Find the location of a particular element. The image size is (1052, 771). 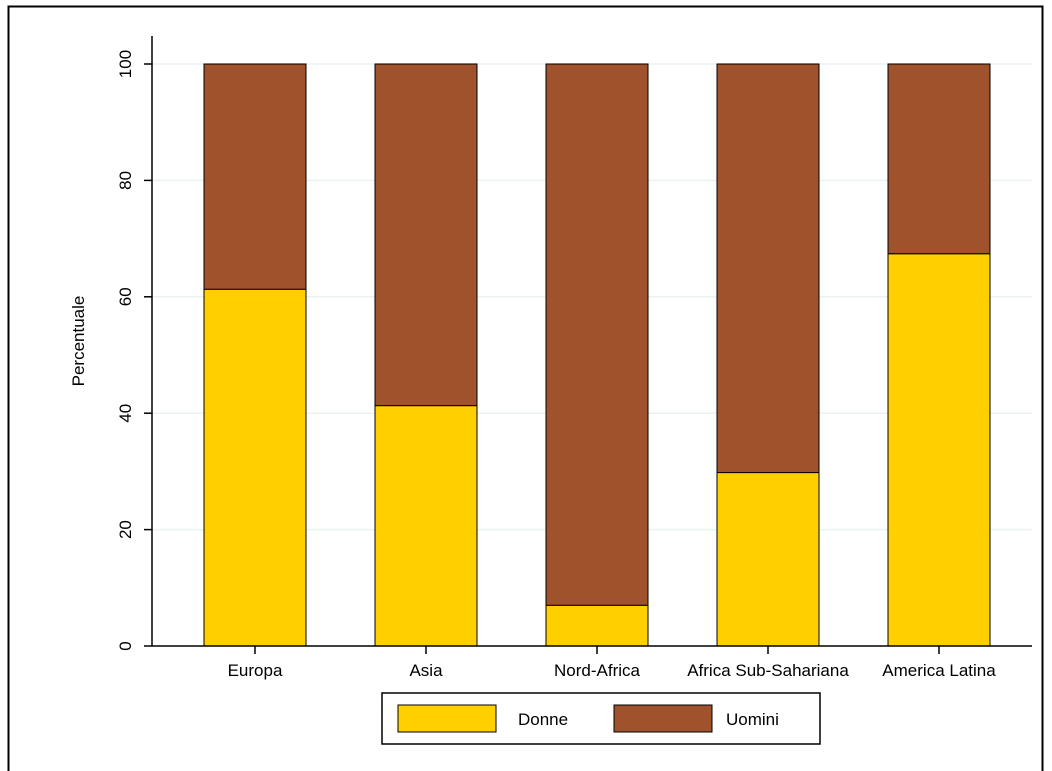

y-tick-label: 60 is located at coordinates (125, 296).